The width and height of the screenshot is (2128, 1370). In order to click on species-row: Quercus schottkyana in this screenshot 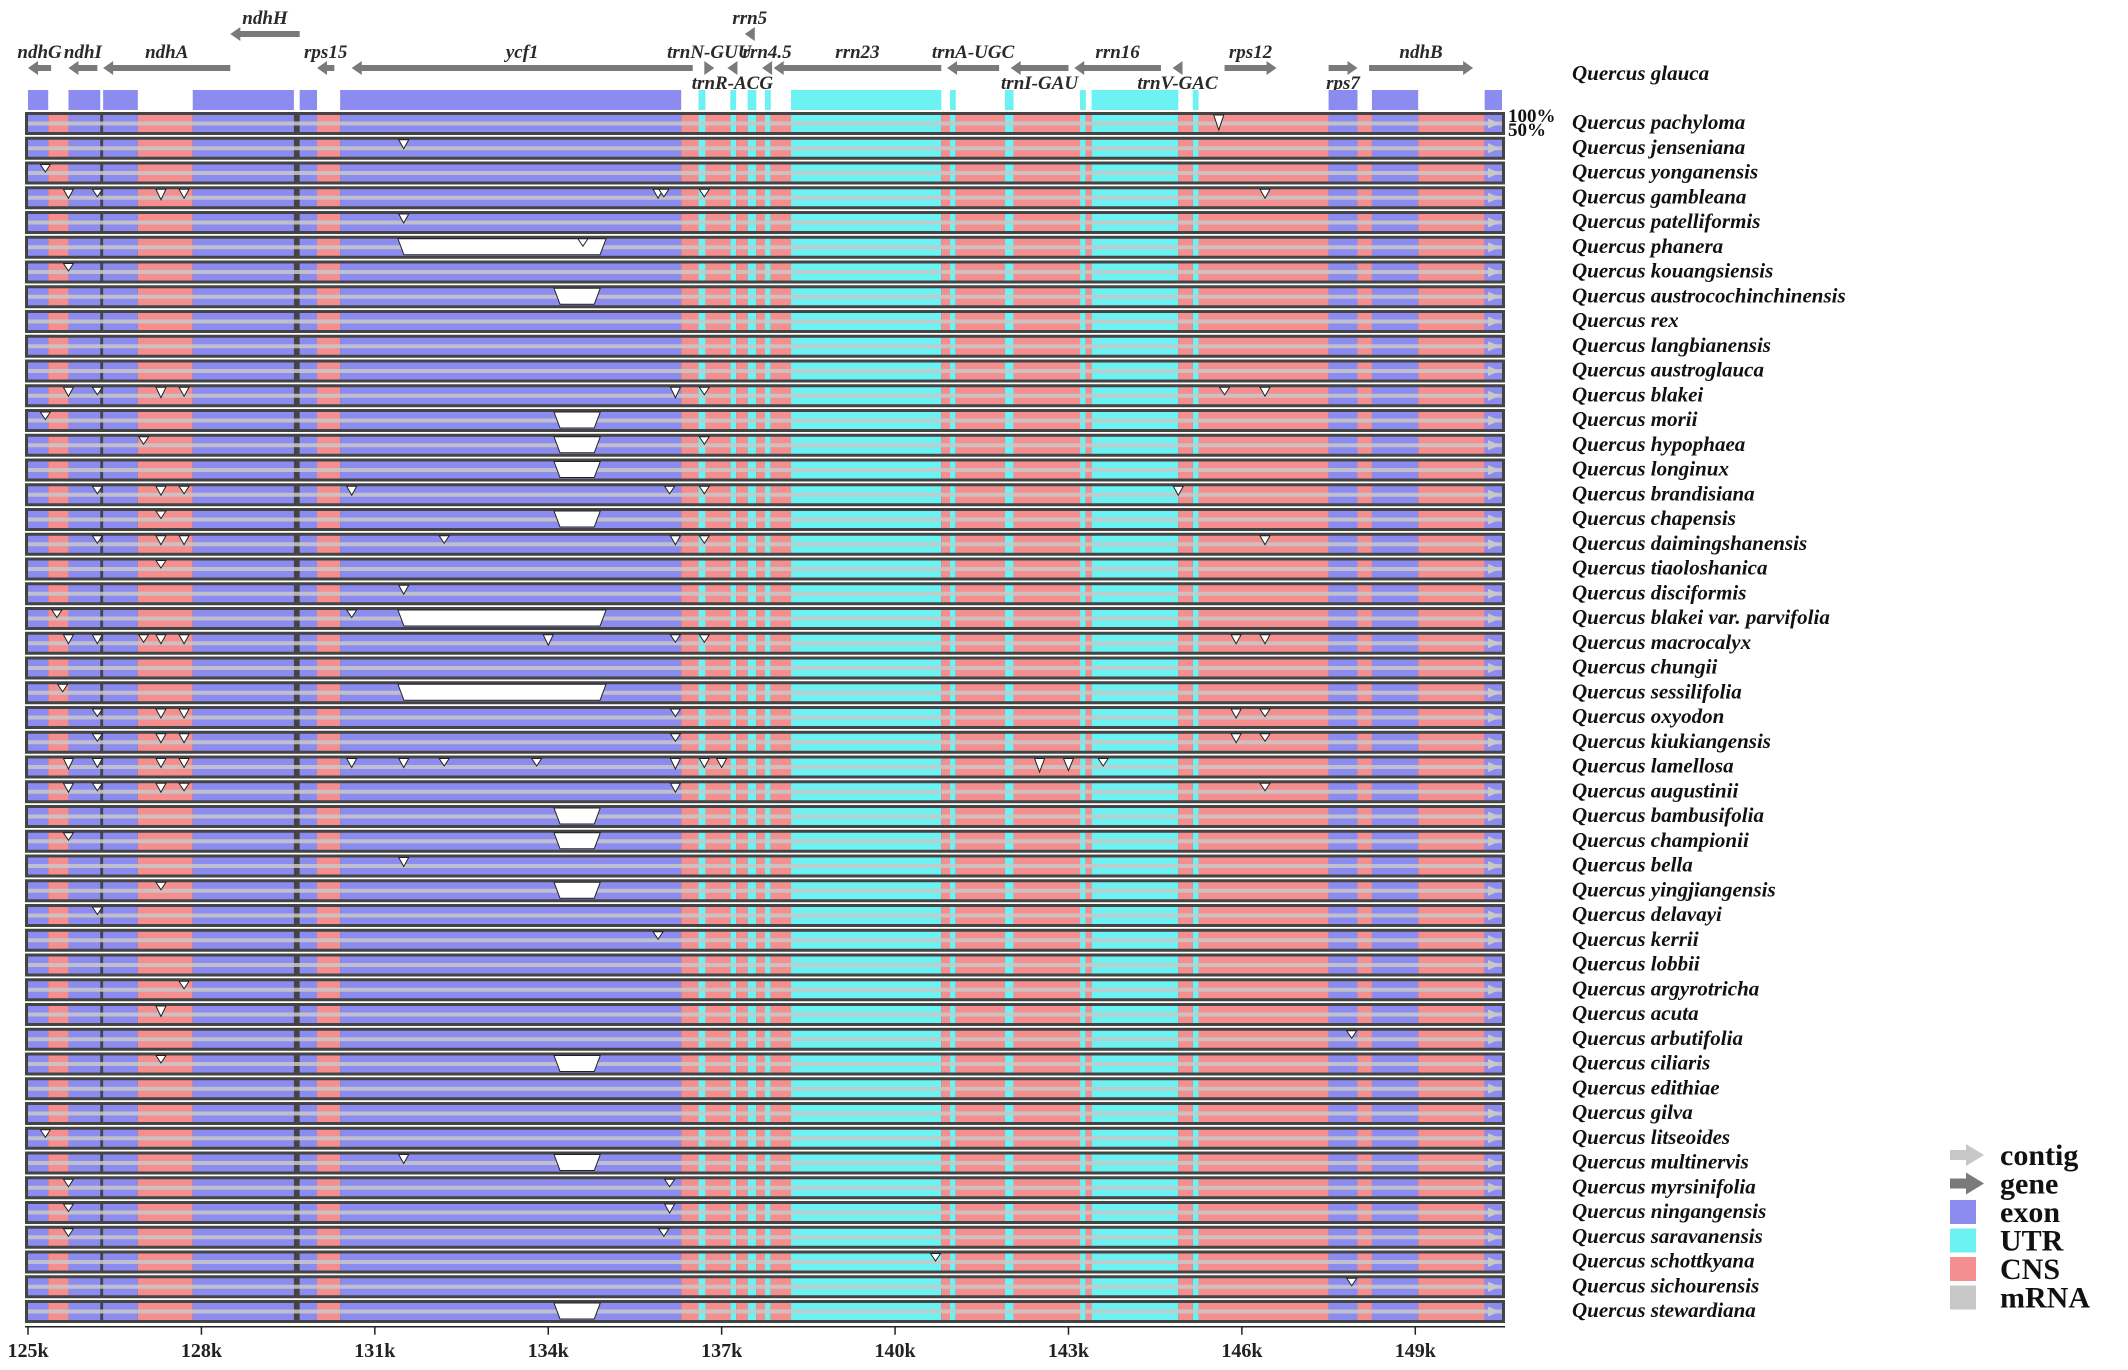, I will do `click(890, 1261)`.